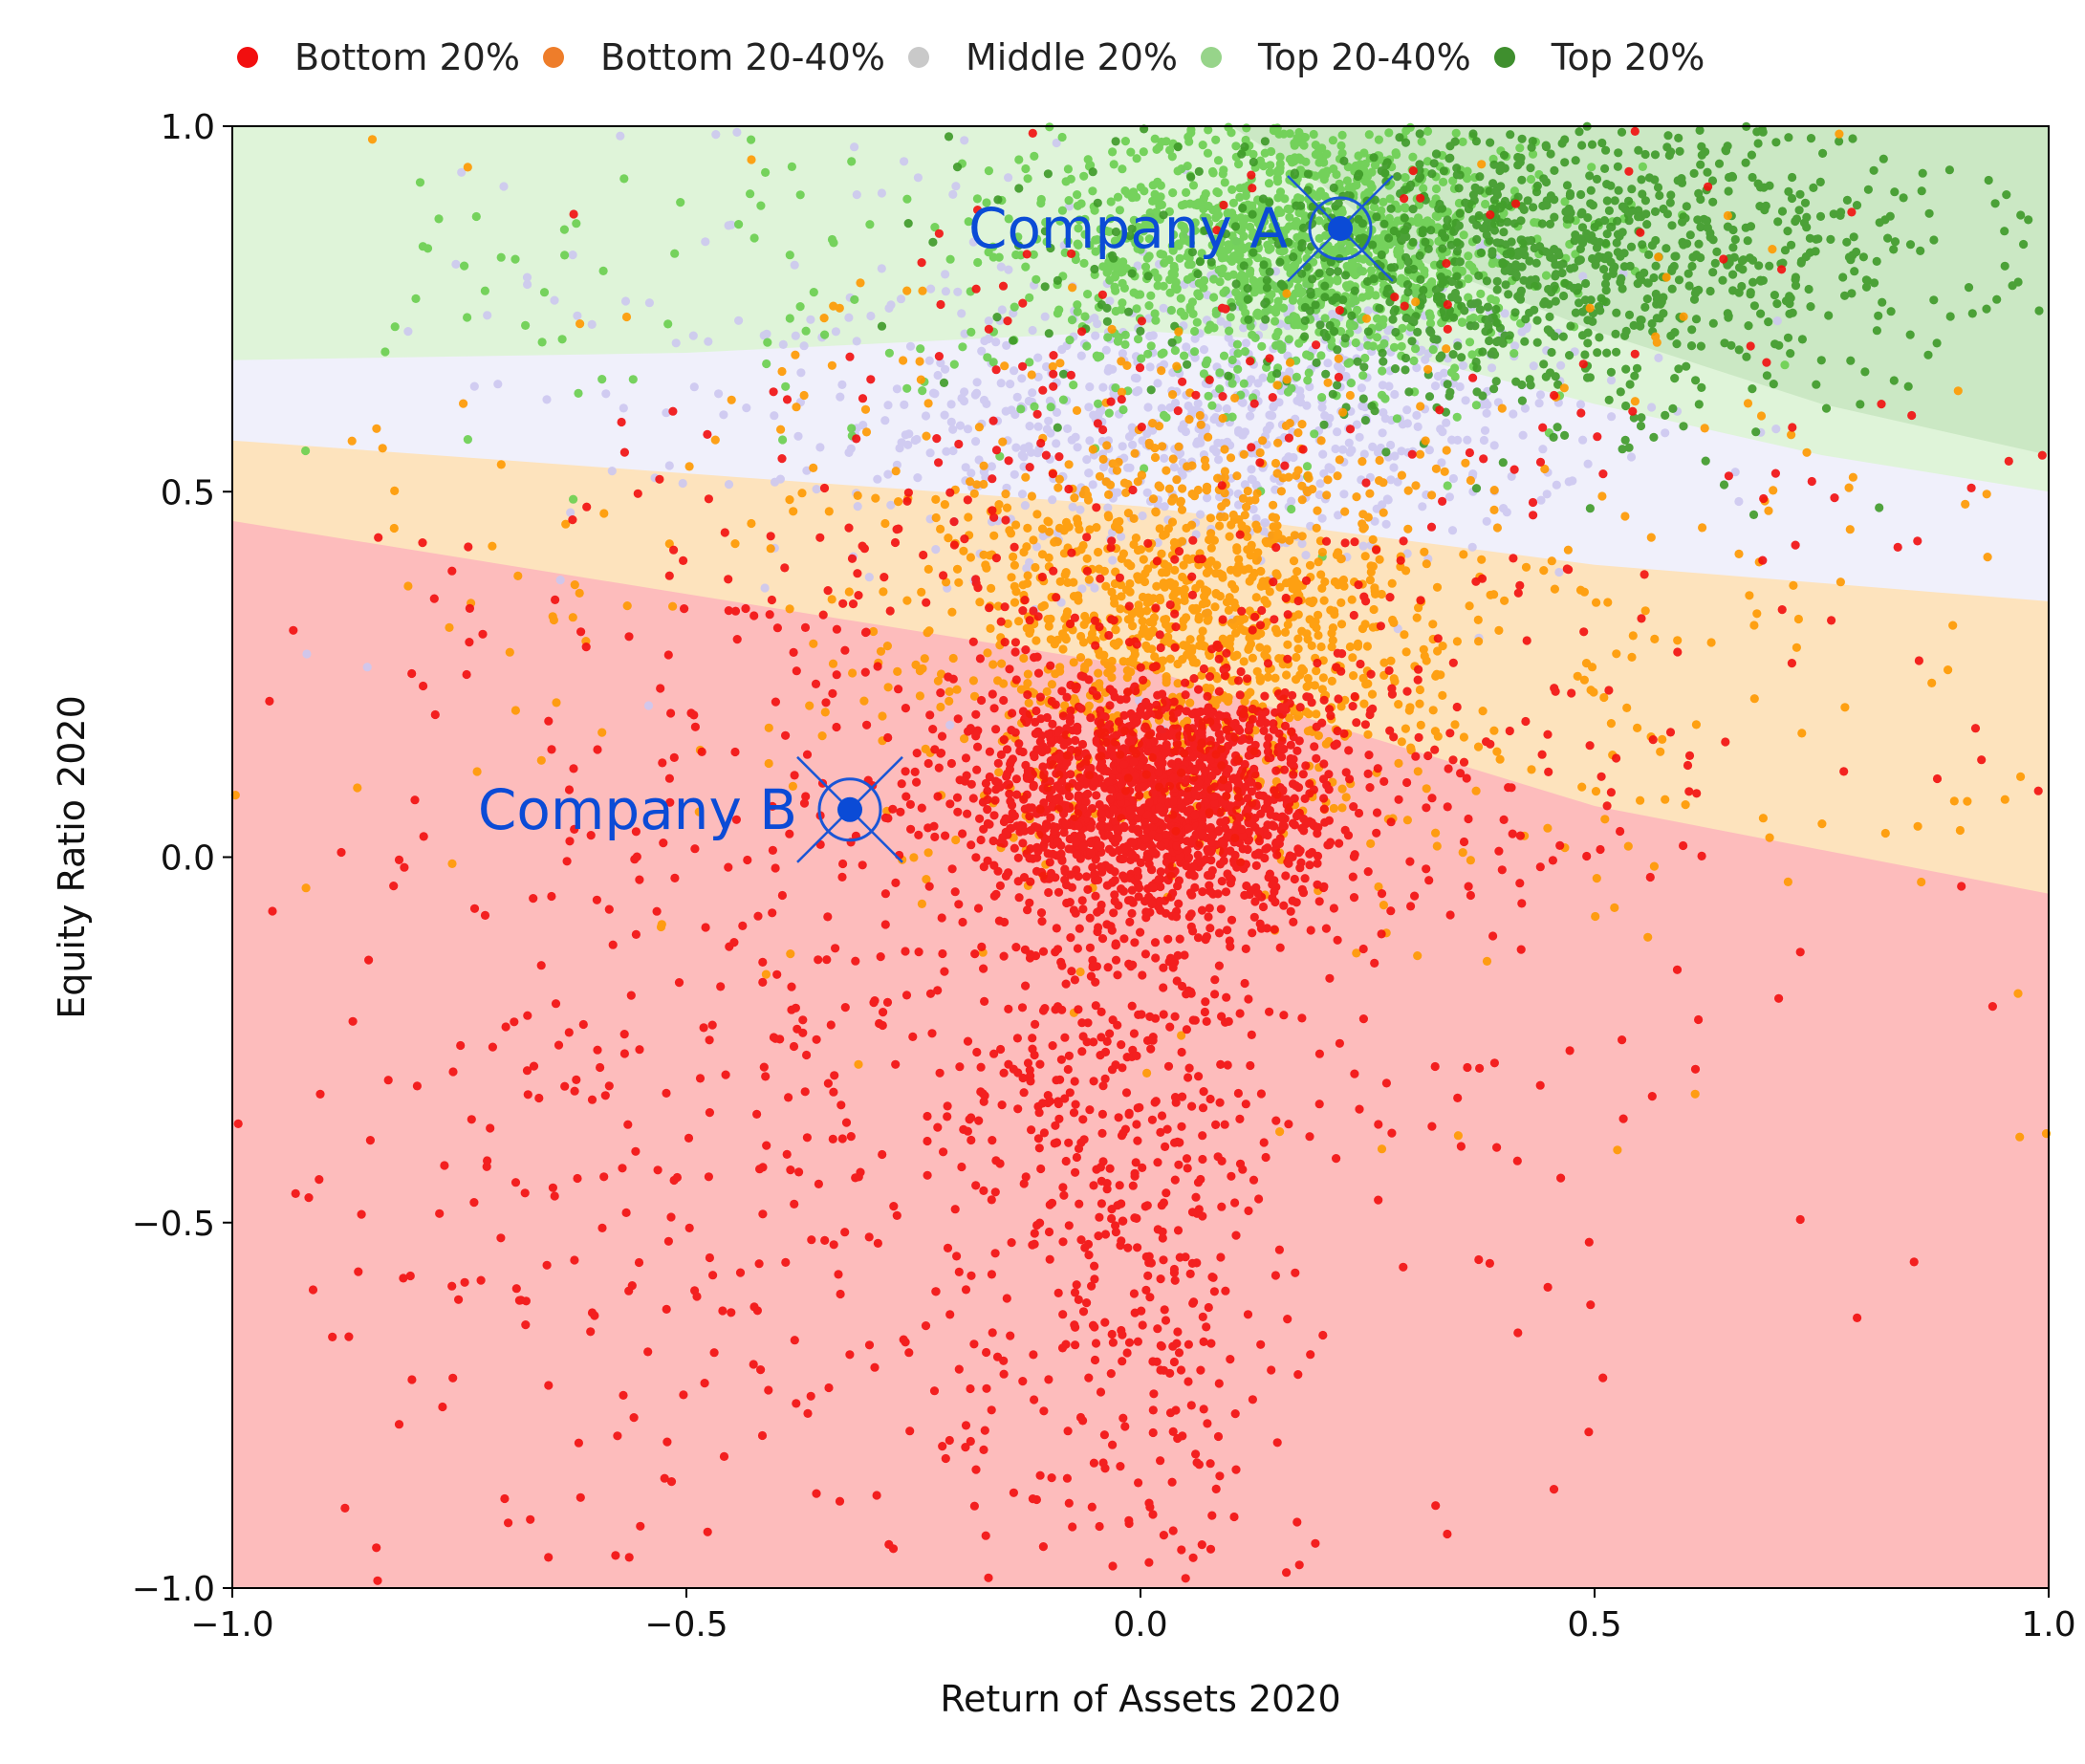 This screenshot has height=1764, width=2085. What do you see at coordinates (247, 57) in the screenshot?
I see `legend-swatch` at bounding box center [247, 57].